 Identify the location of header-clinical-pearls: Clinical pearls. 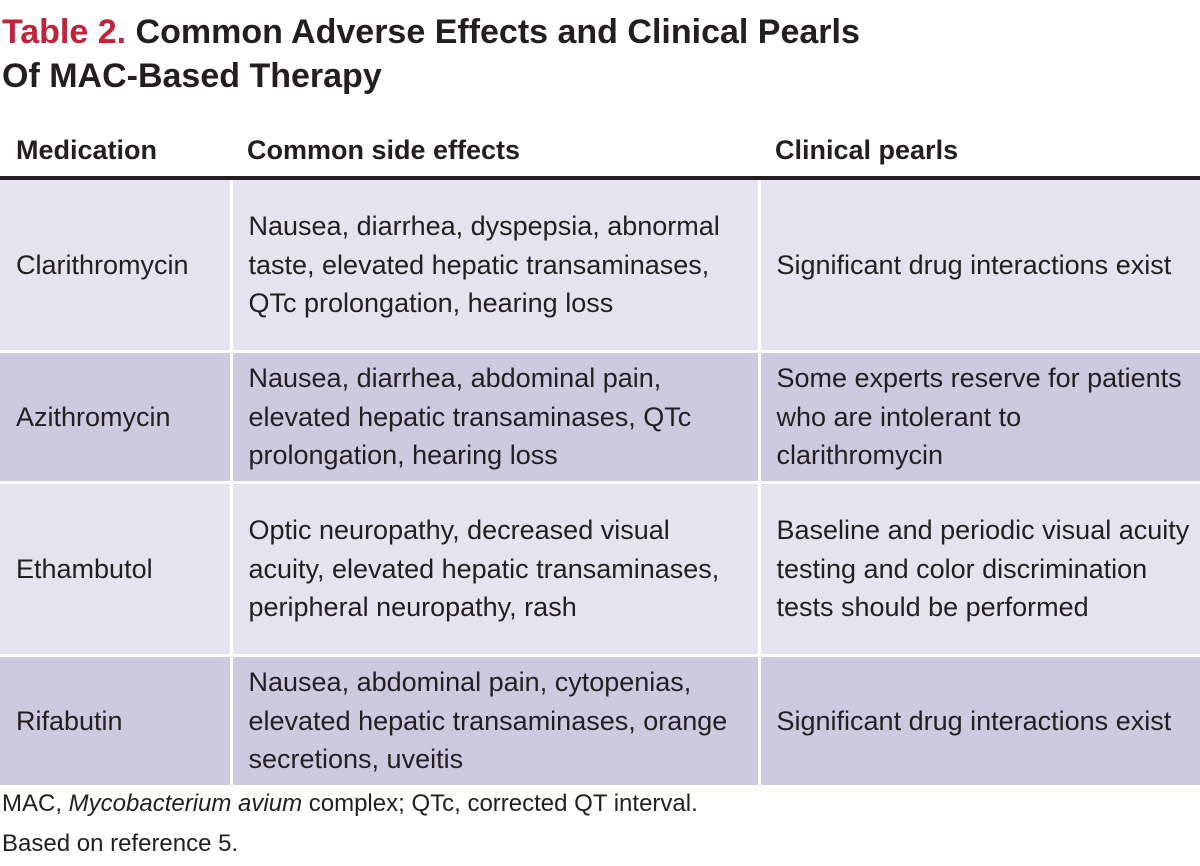
(979, 151).